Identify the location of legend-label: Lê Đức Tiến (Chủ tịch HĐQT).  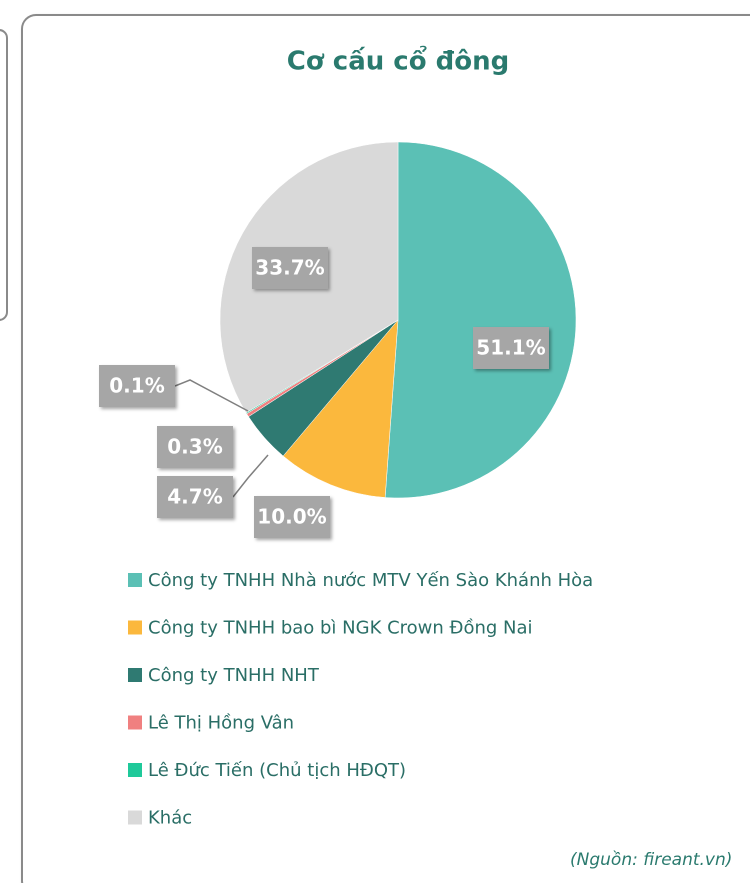
(277, 770).